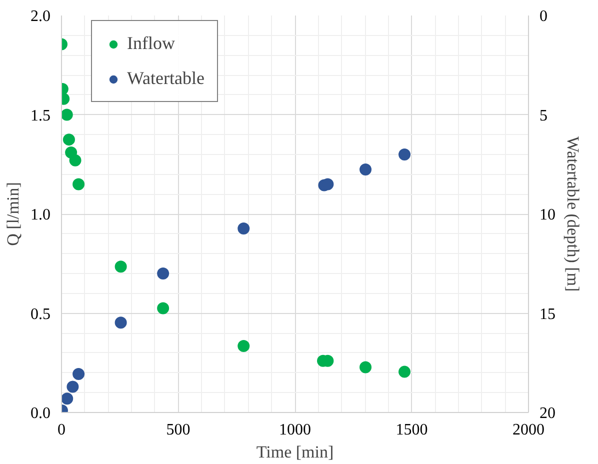 This screenshot has width=598, height=464. What do you see at coordinates (40, 215) in the screenshot?
I see `y-tick-label: 1.0` at bounding box center [40, 215].